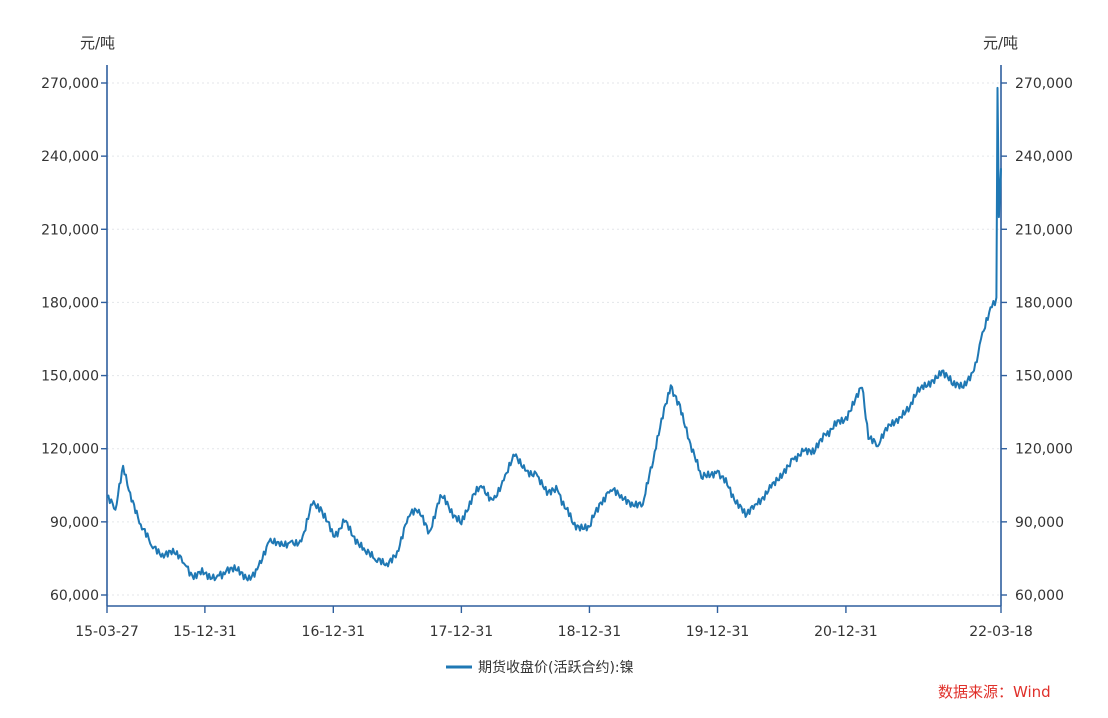  What do you see at coordinates (70, 450) in the screenshot?
I see `y-tick-label-left: 120,000` at bounding box center [70, 450].